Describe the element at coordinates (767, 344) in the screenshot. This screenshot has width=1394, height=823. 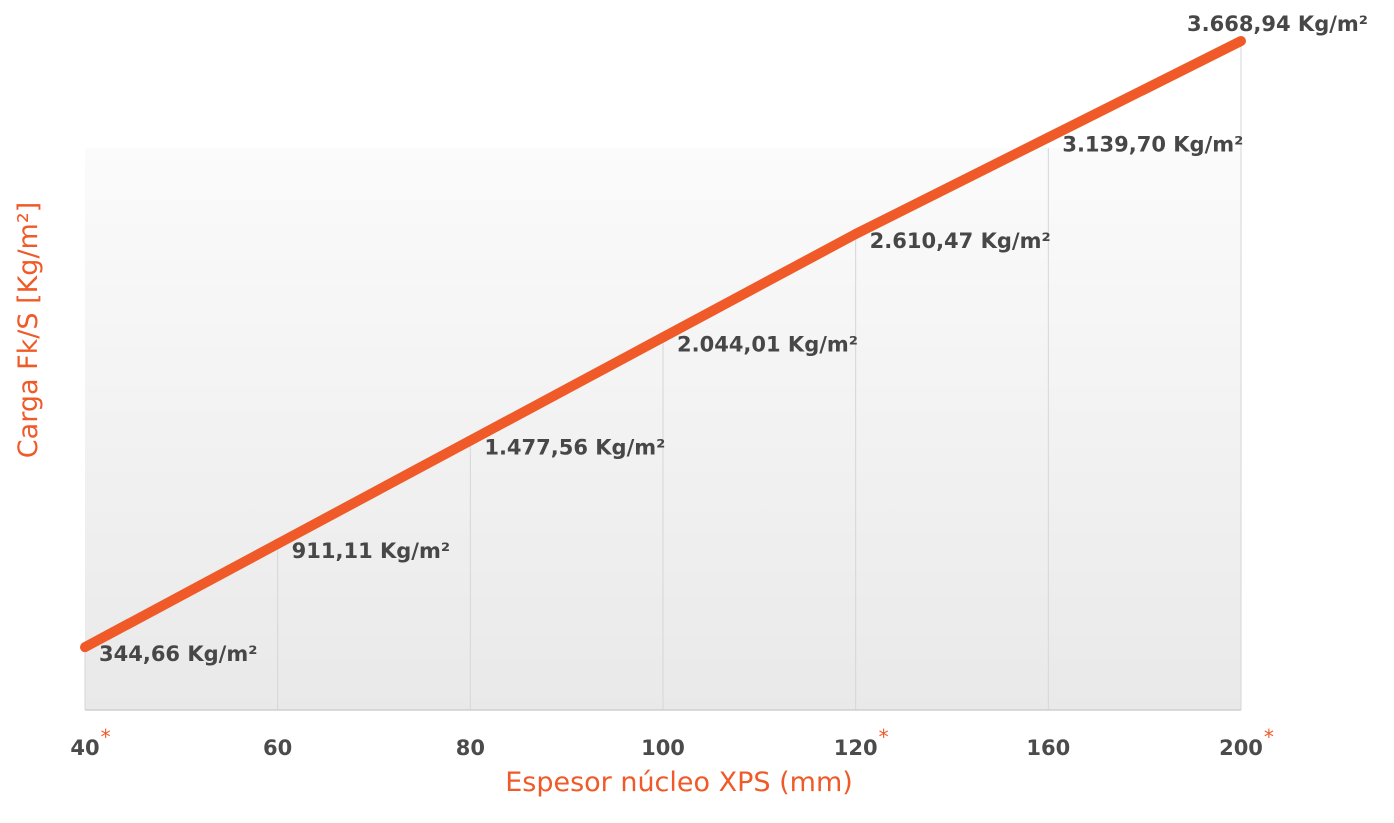
I see `data-label: 2.044,01 Kg/m²` at that location.